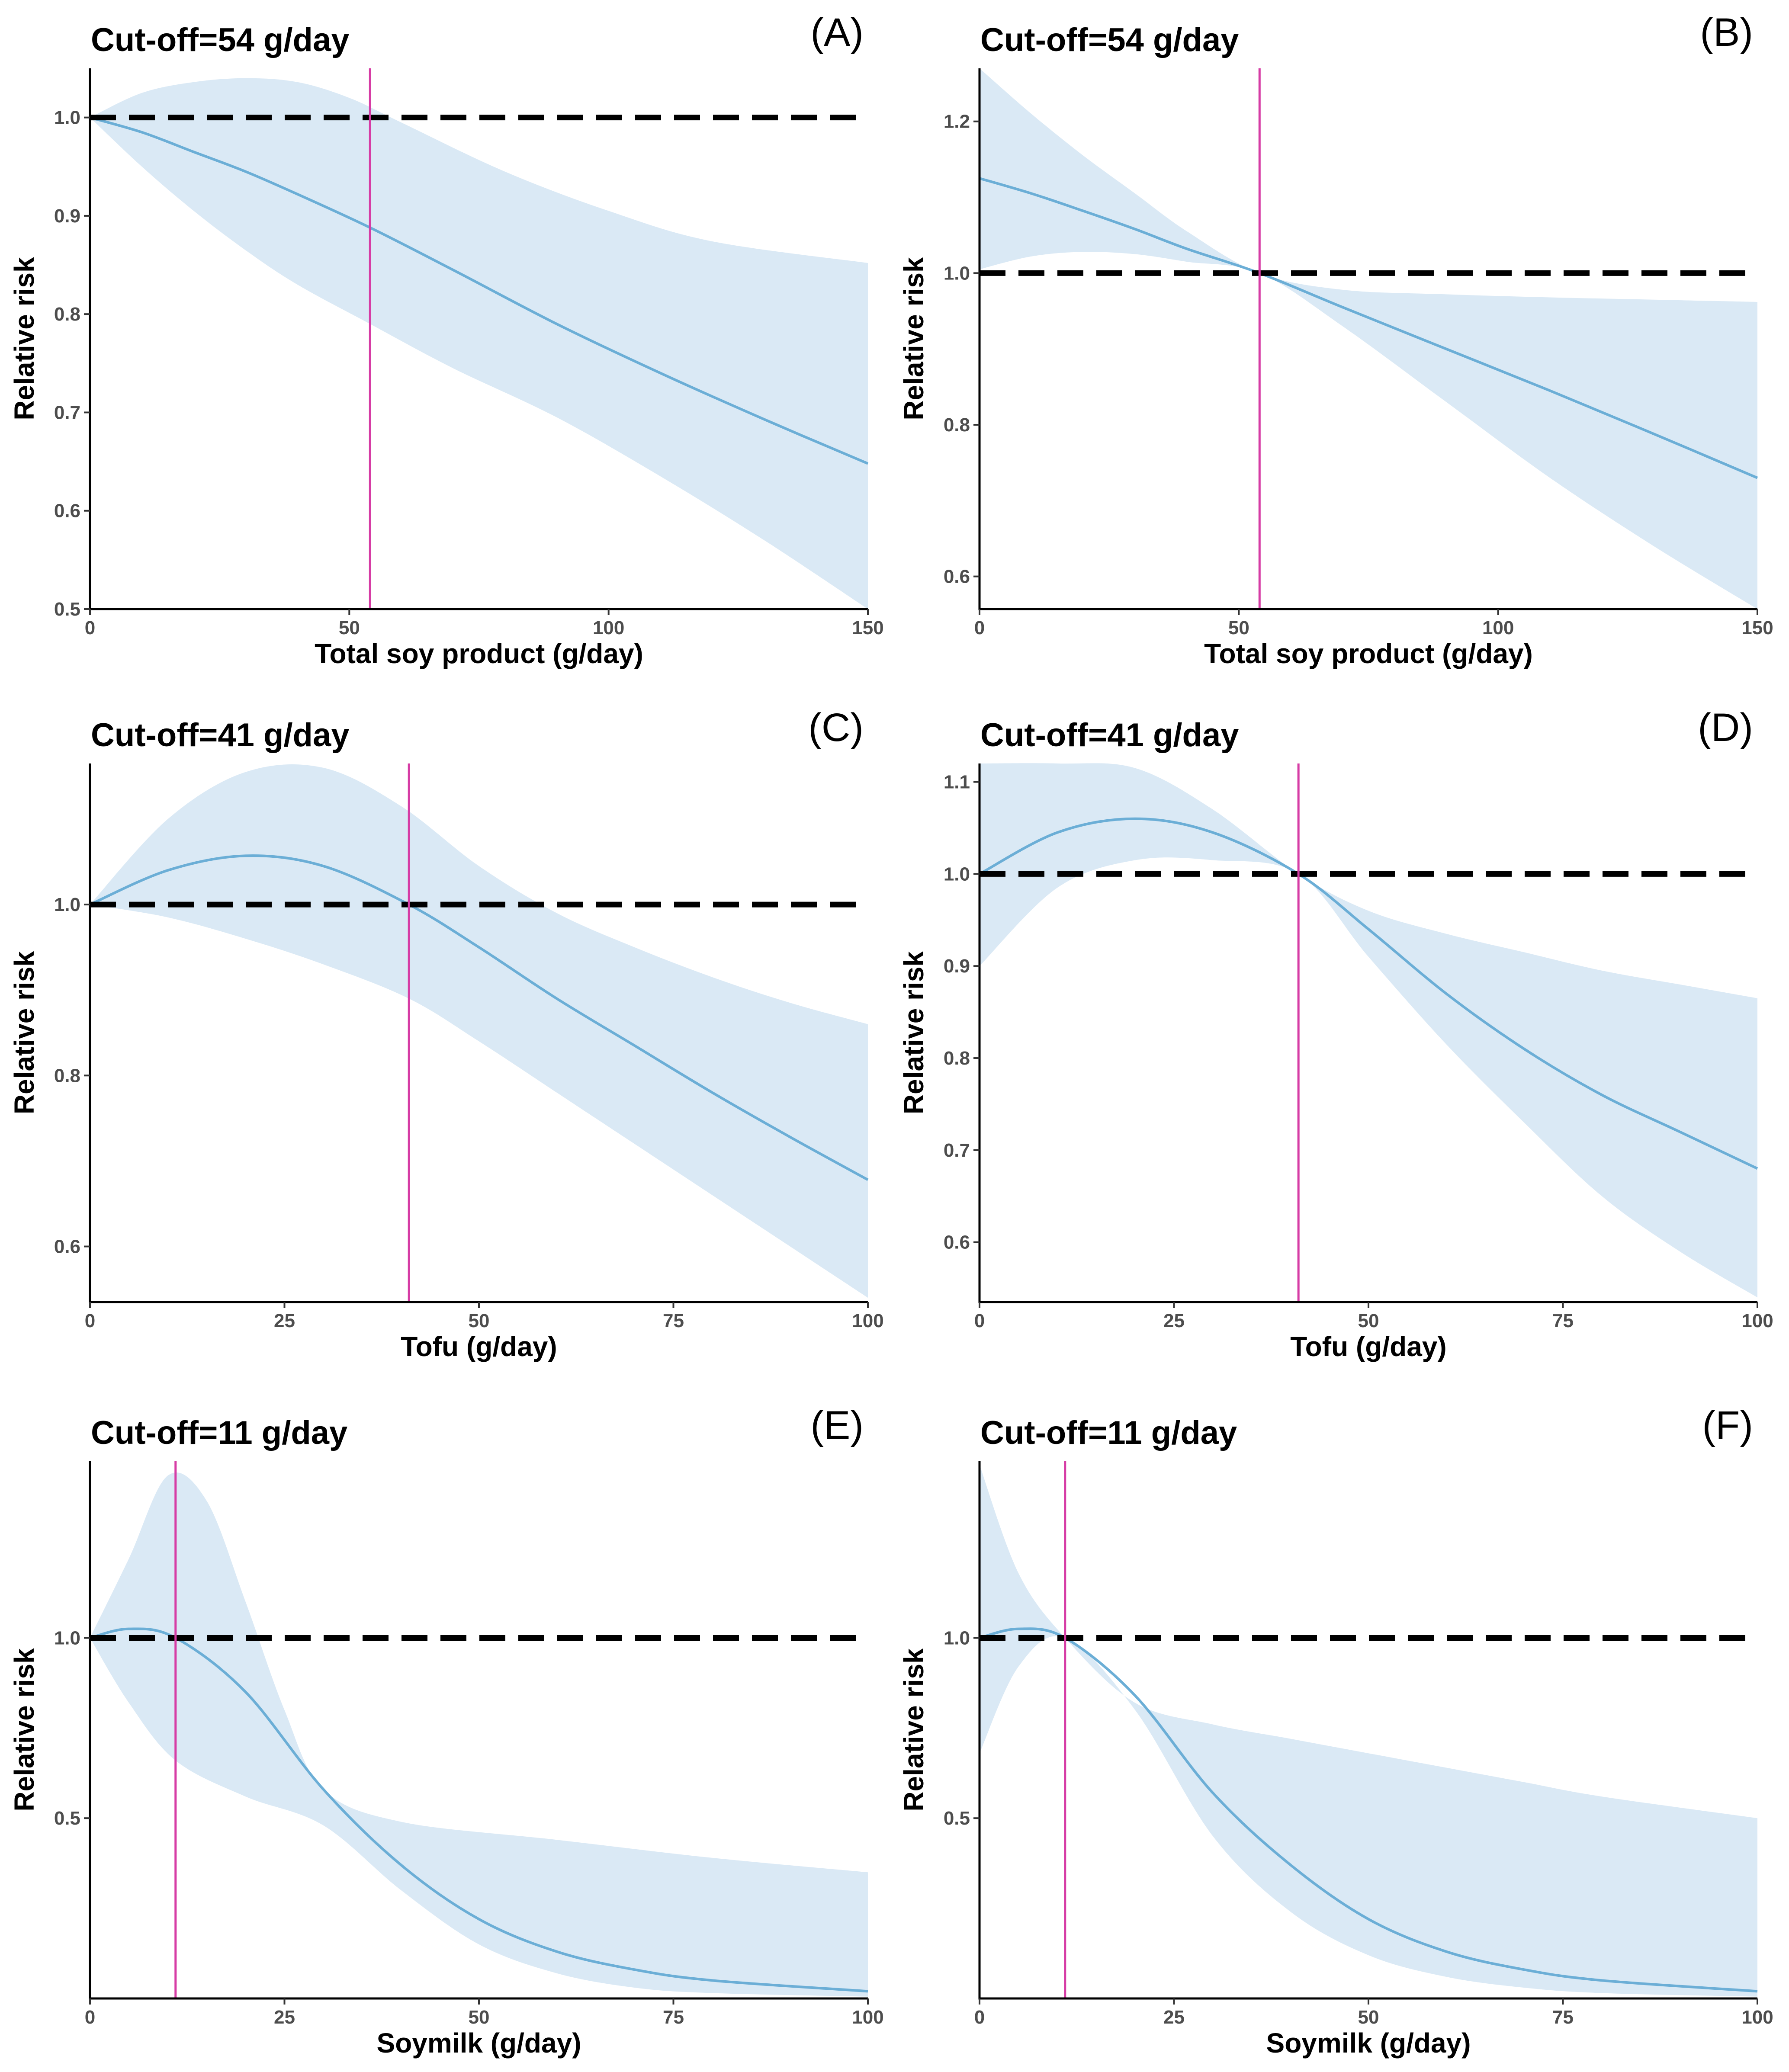  I want to click on x-tick-label-a: 50, so click(349, 627).